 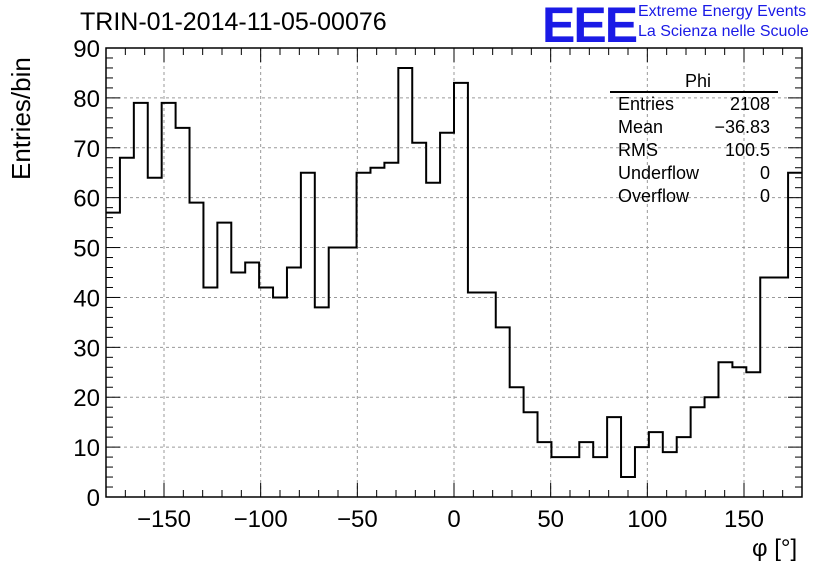 What do you see at coordinates (86, 298) in the screenshot?
I see `y-tick-label: 40` at bounding box center [86, 298].